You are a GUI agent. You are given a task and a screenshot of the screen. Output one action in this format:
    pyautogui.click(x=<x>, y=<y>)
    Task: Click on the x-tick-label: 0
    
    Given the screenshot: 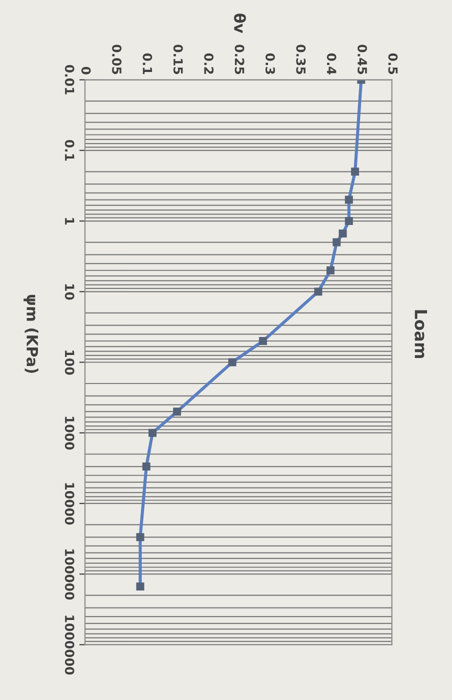 What is the action you would take?
    pyautogui.click(x=86, y=70)
    